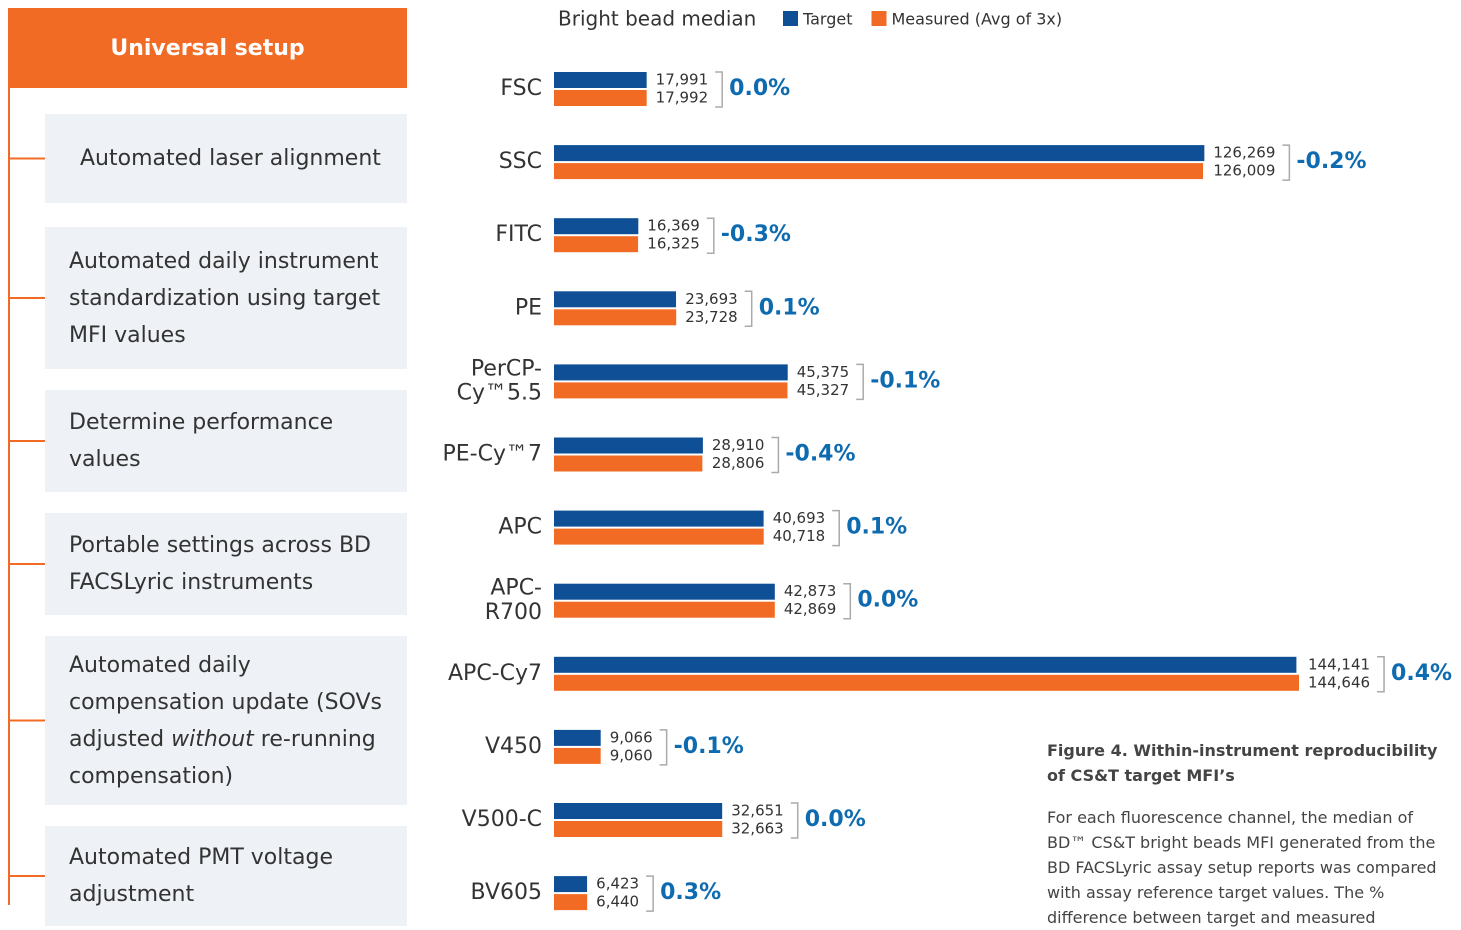 This screenshot has width=1461, height=930. I want to click on value-label: 42,873, so click(810, 591).